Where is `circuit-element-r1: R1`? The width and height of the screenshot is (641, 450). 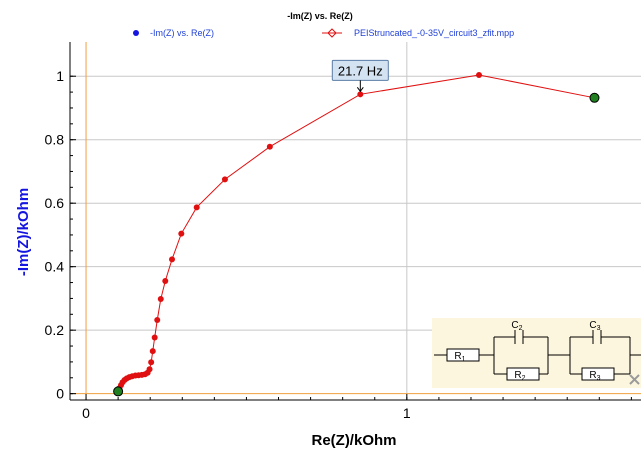 circuit-element-r1: R1 is located at coordinates (463, 355).